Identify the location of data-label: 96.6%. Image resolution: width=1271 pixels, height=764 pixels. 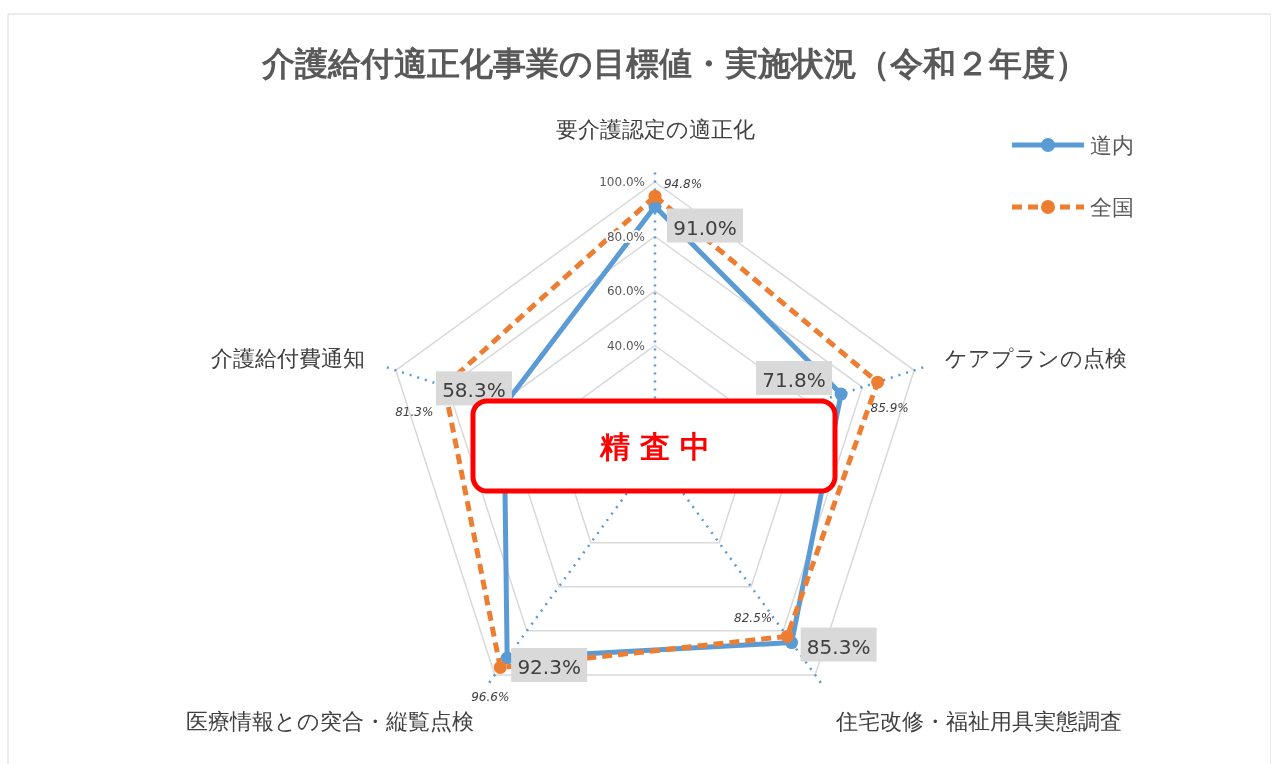
(490, 697).